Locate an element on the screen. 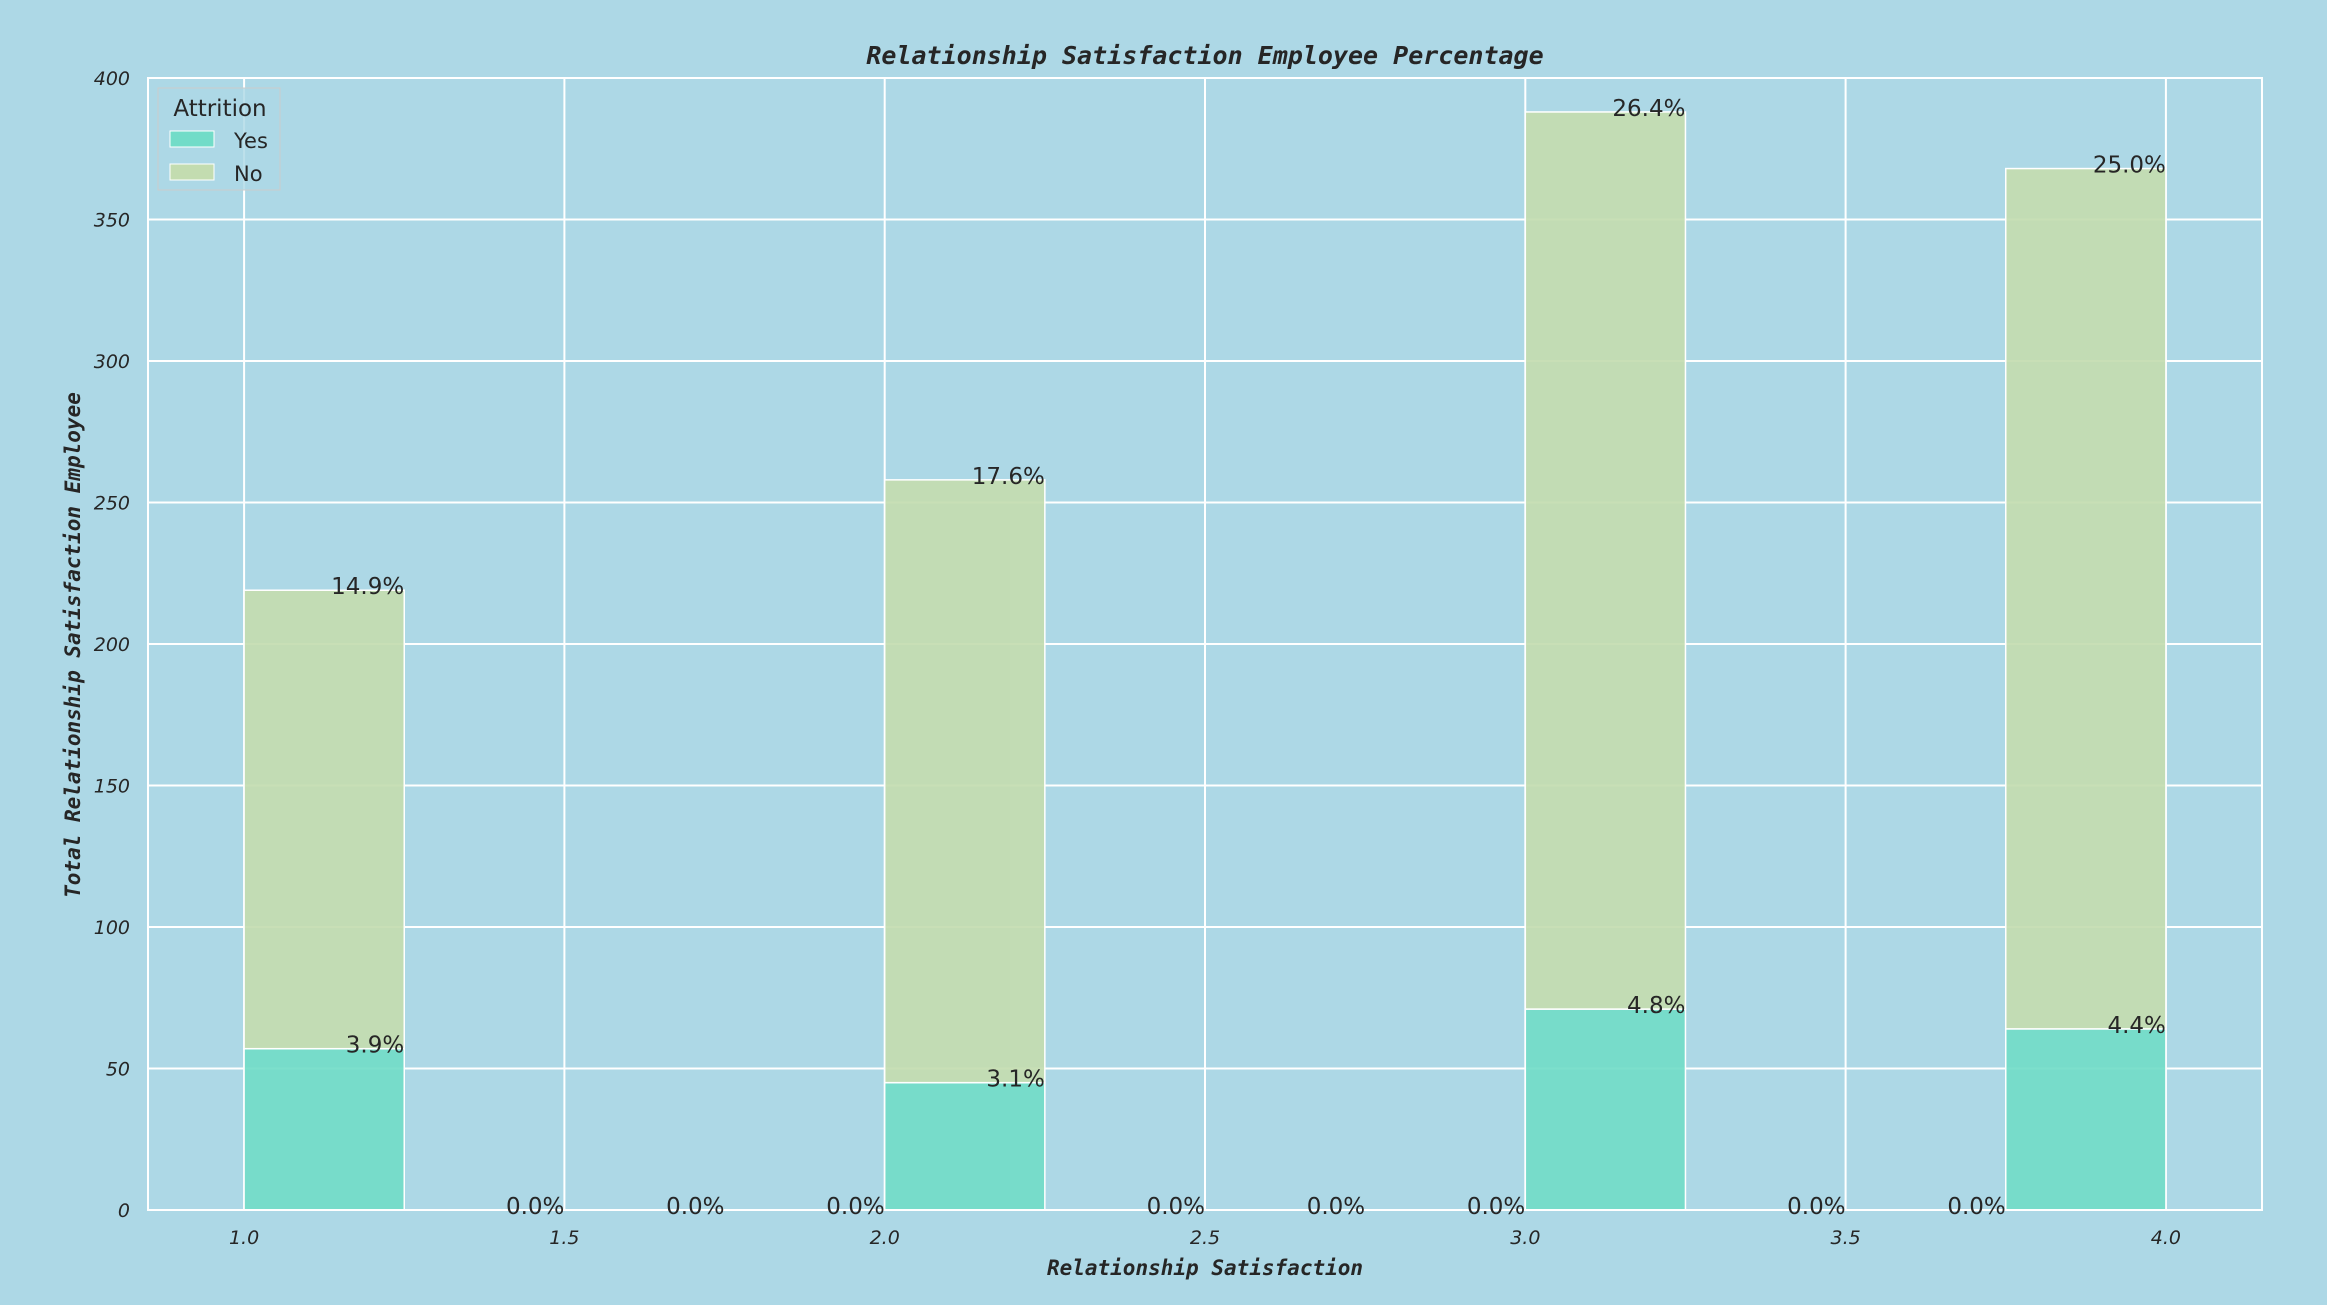 The image size is (2327, 1305). y-tick-label: 100 is located at coordinates (112, 928).